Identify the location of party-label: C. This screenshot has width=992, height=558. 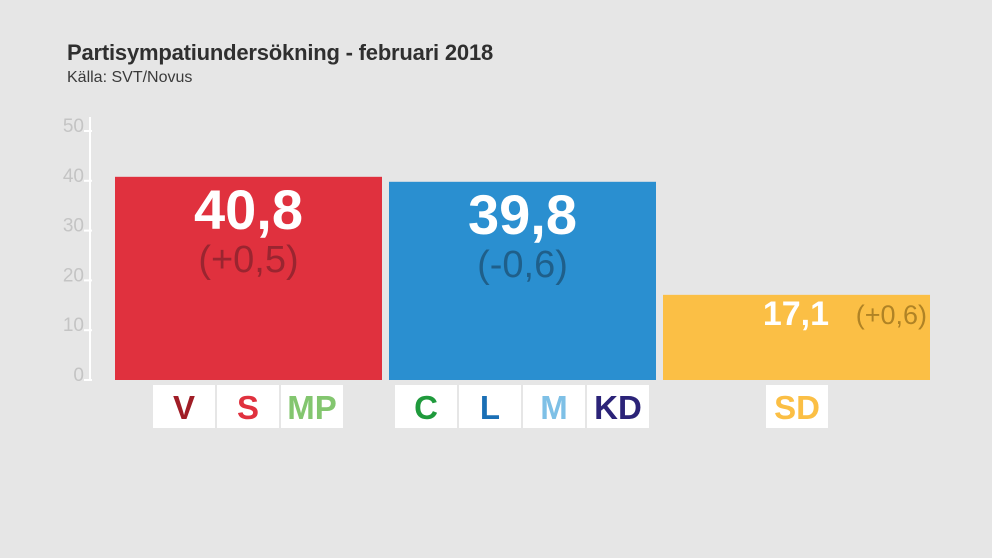
(426, 407).